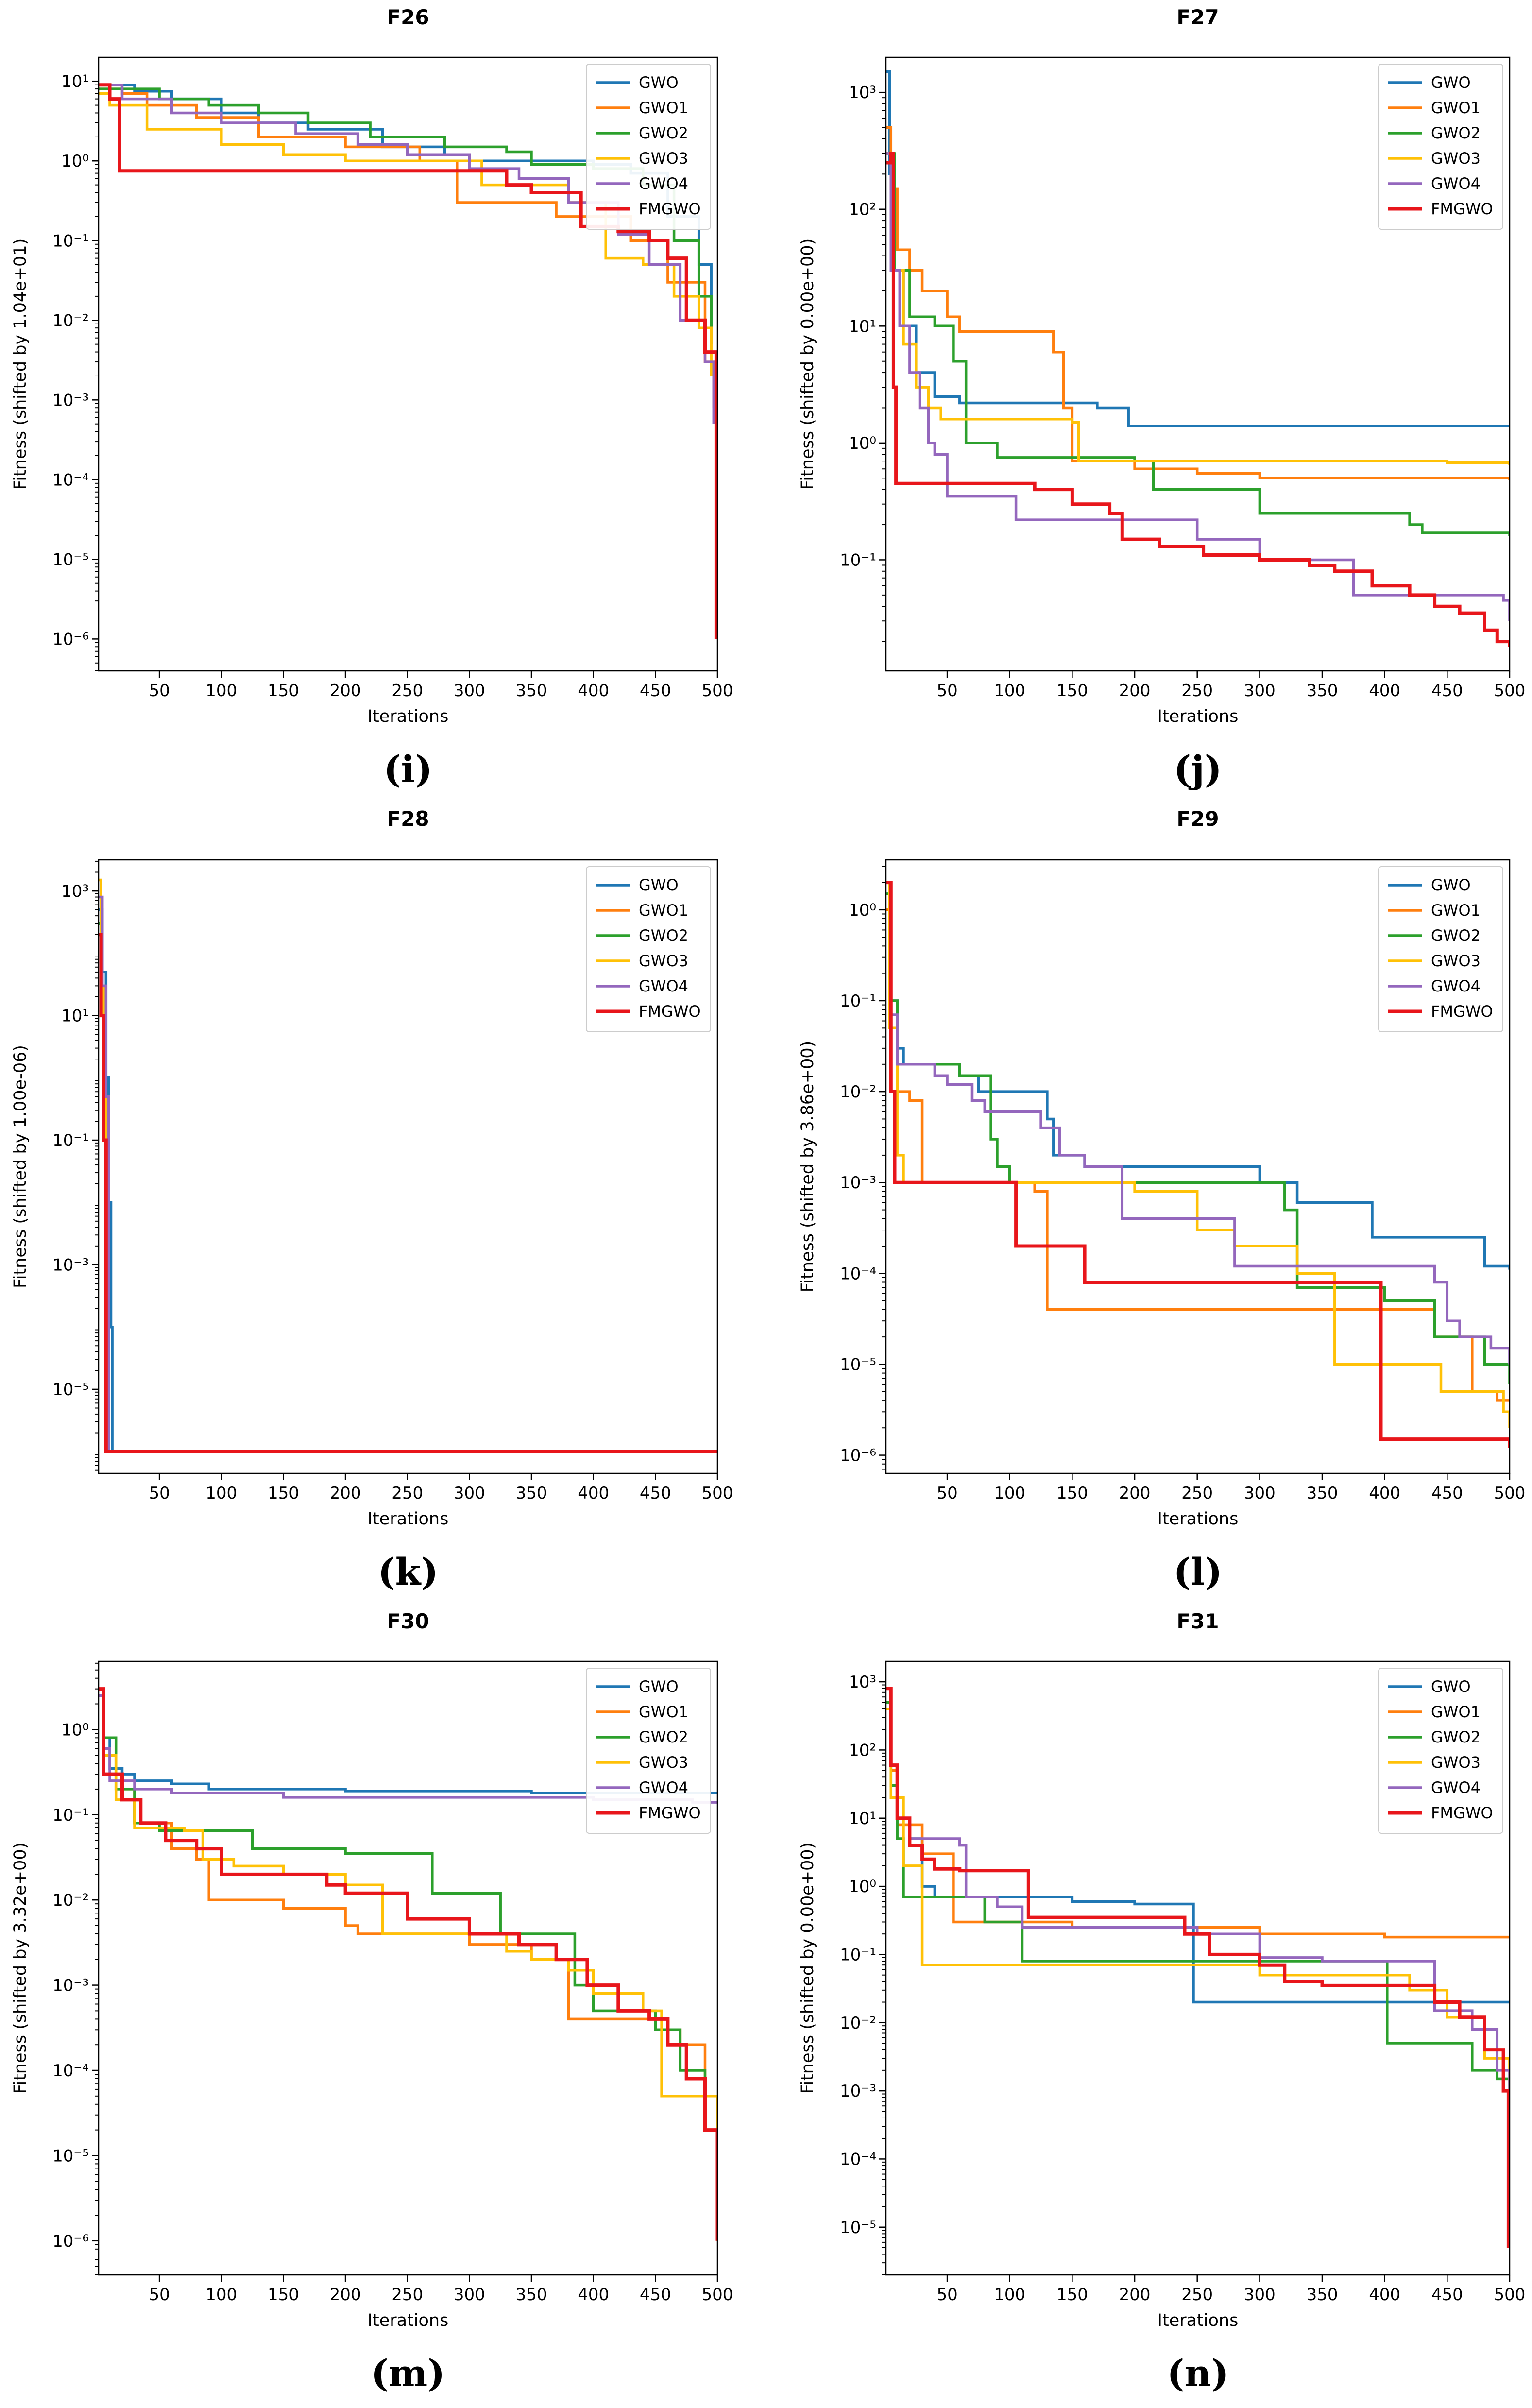 This screenshot has height=2408, width=1532. I want to click on series-line-gwo2, so click(1198, 344).